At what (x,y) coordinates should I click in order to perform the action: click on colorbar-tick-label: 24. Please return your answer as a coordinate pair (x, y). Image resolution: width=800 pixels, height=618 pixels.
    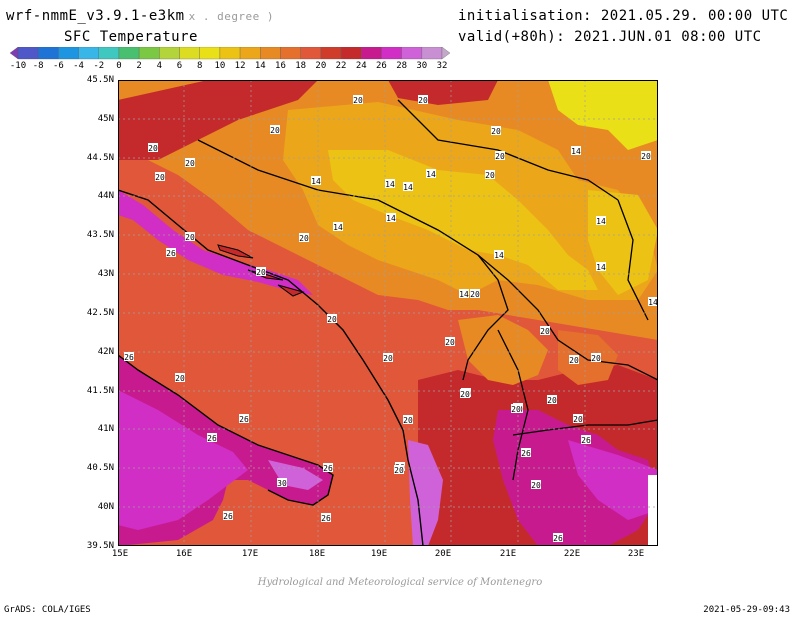
    Looking at the image, I should click on (361, 66).